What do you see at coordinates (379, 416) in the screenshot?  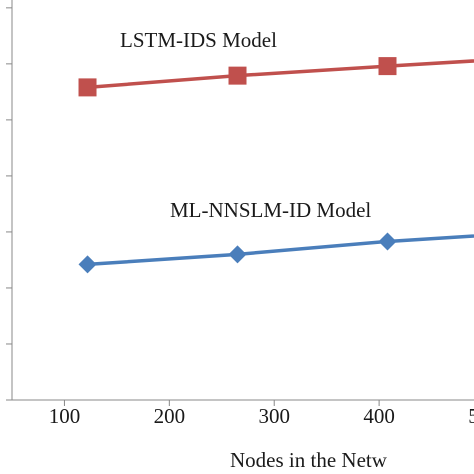 I see `x-tick-label: 400` at bounding box center [379, 416].